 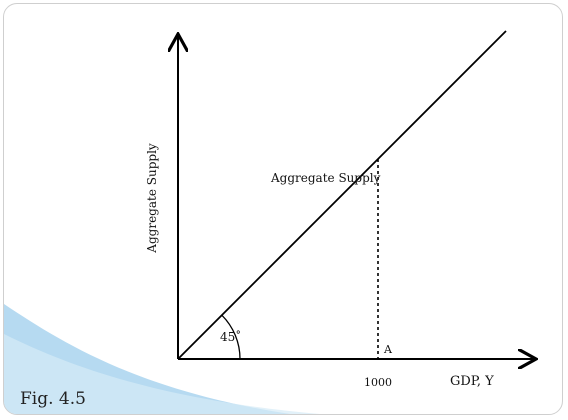 What do you see at coordinates (325, 178) in the screenshot?
I see `series-label: Aggregate Supply` at bounding box center [325, 178].